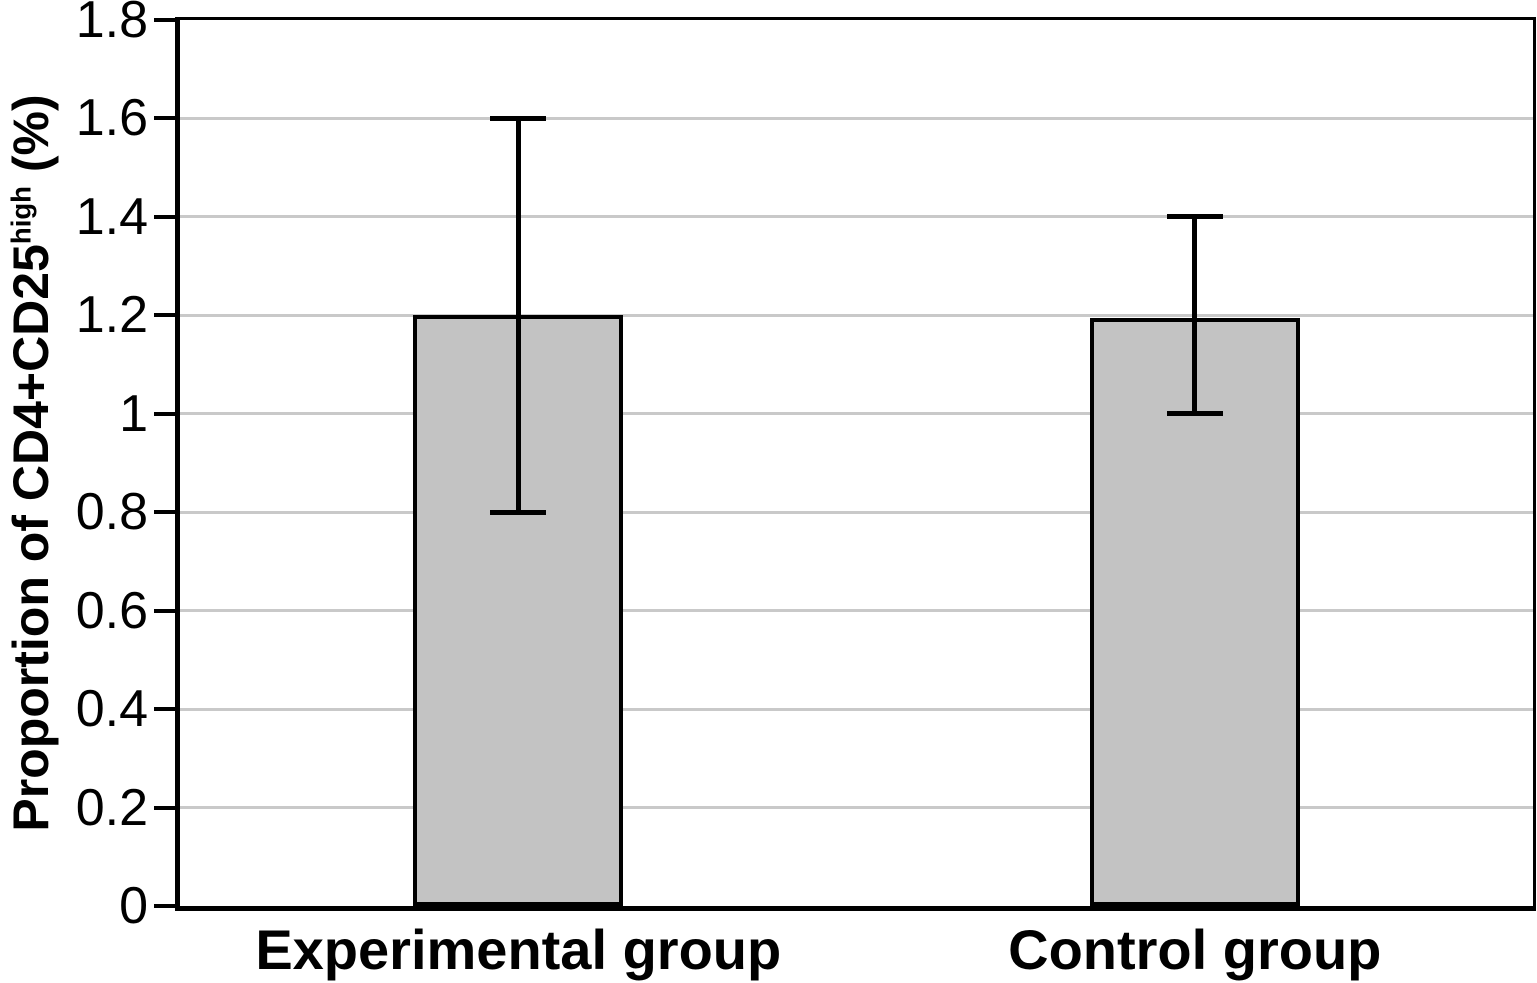 This screenshot has width=1537, height=983. What do you see at coordinates (856, 512) in the screenshot?
I see `gridline-0.8` at bounding box center [856, 512].